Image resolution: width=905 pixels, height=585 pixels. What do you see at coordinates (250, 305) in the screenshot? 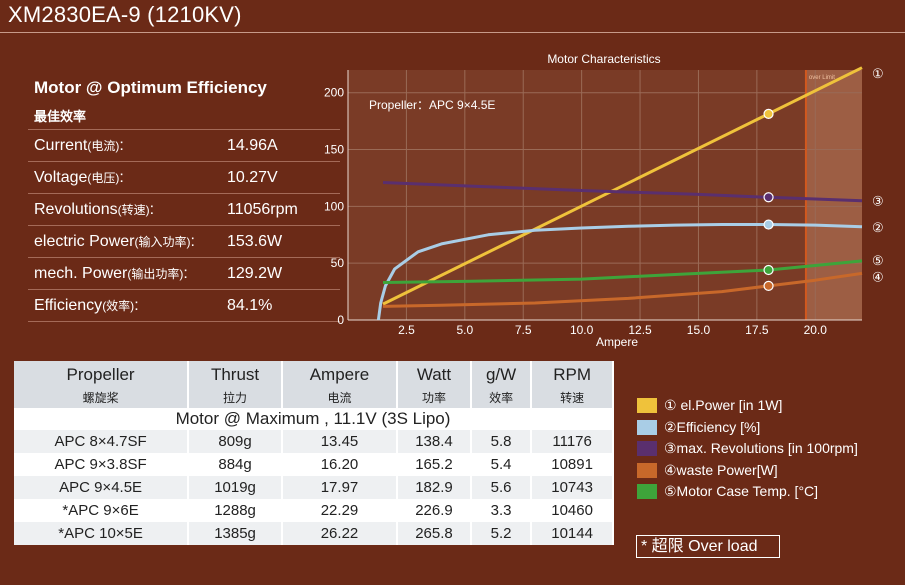
I see `row-value: 84.1%` at bounding box center [250, 305].